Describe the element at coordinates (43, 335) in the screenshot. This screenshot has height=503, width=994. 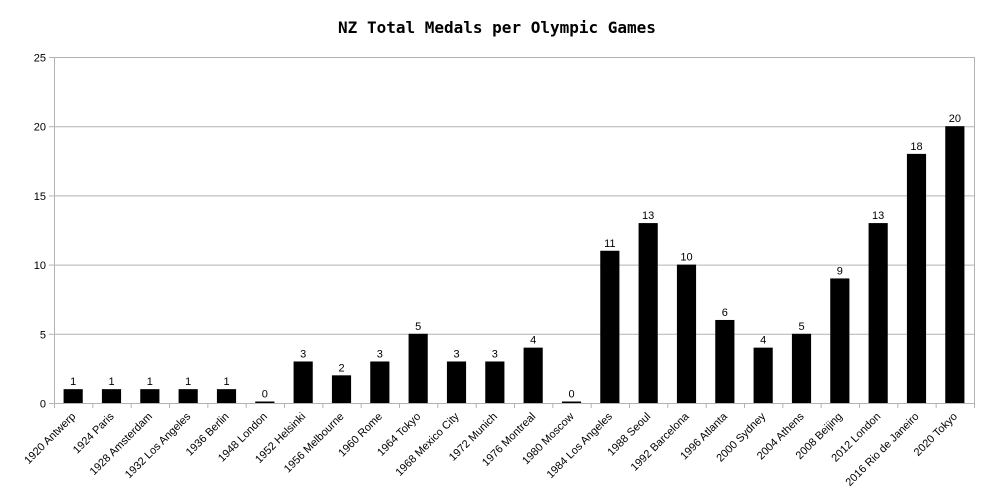
I see `y-tick-label: 5` at that location.